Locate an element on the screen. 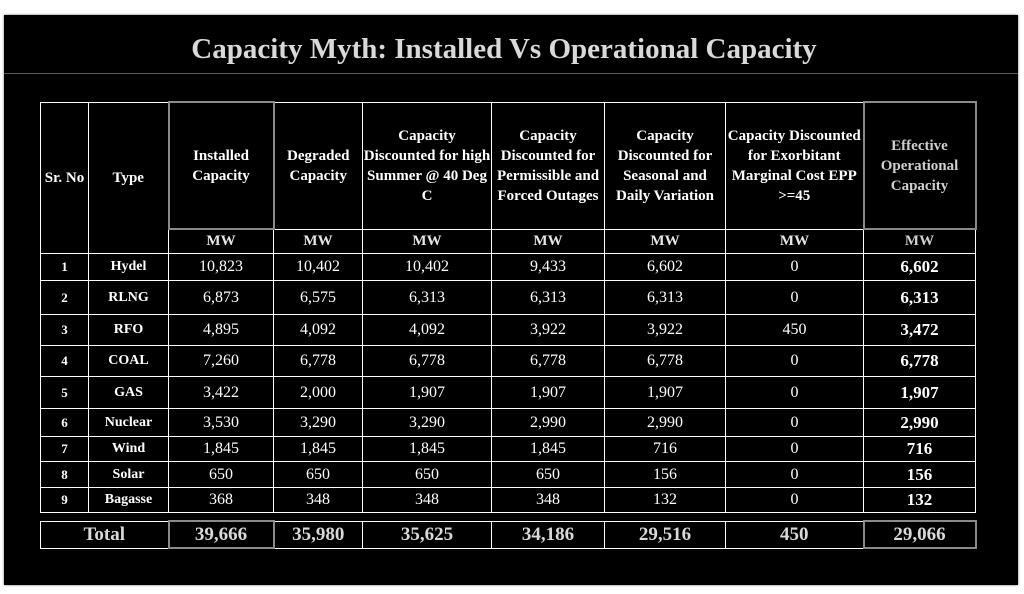  row-summer: 3,290 is located at coordinates (427, 422).